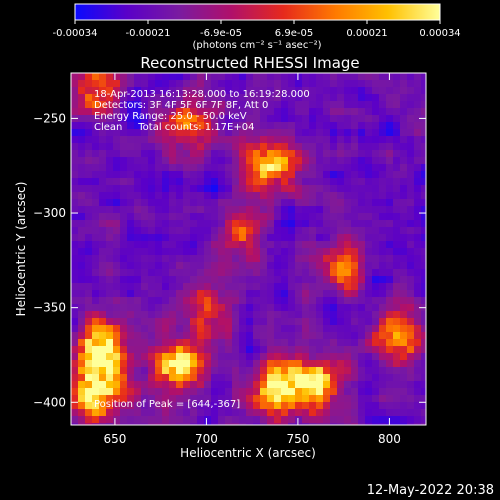 The height and width of the screenshot is (500, 500). What do you see at coordinates (257, 12) in the screenshot?
I see `colorbar` at bounding box center [257, 12].